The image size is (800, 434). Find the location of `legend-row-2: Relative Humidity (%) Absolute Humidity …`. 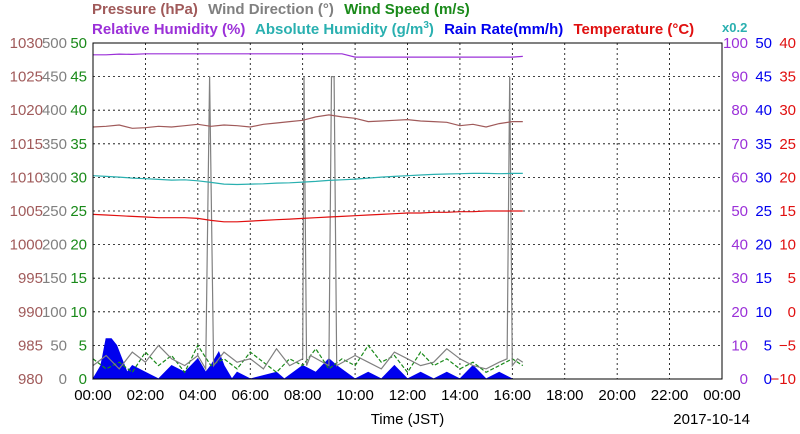

legend-row-2: Relative Humidity (%) Absolute Humidity … is located at coordinates (396, 29).